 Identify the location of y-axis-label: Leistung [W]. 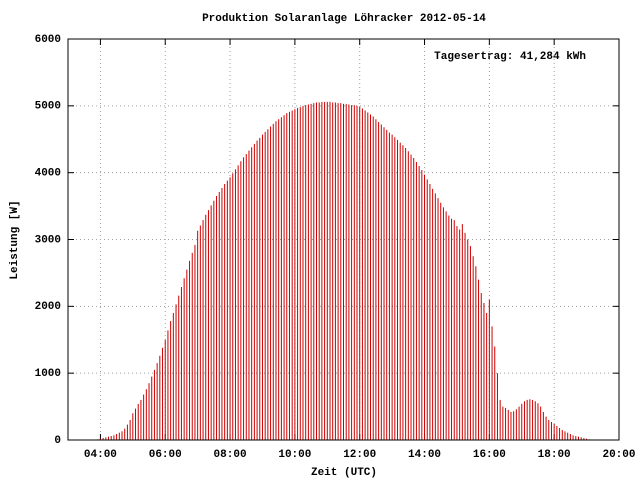
(15, 239).